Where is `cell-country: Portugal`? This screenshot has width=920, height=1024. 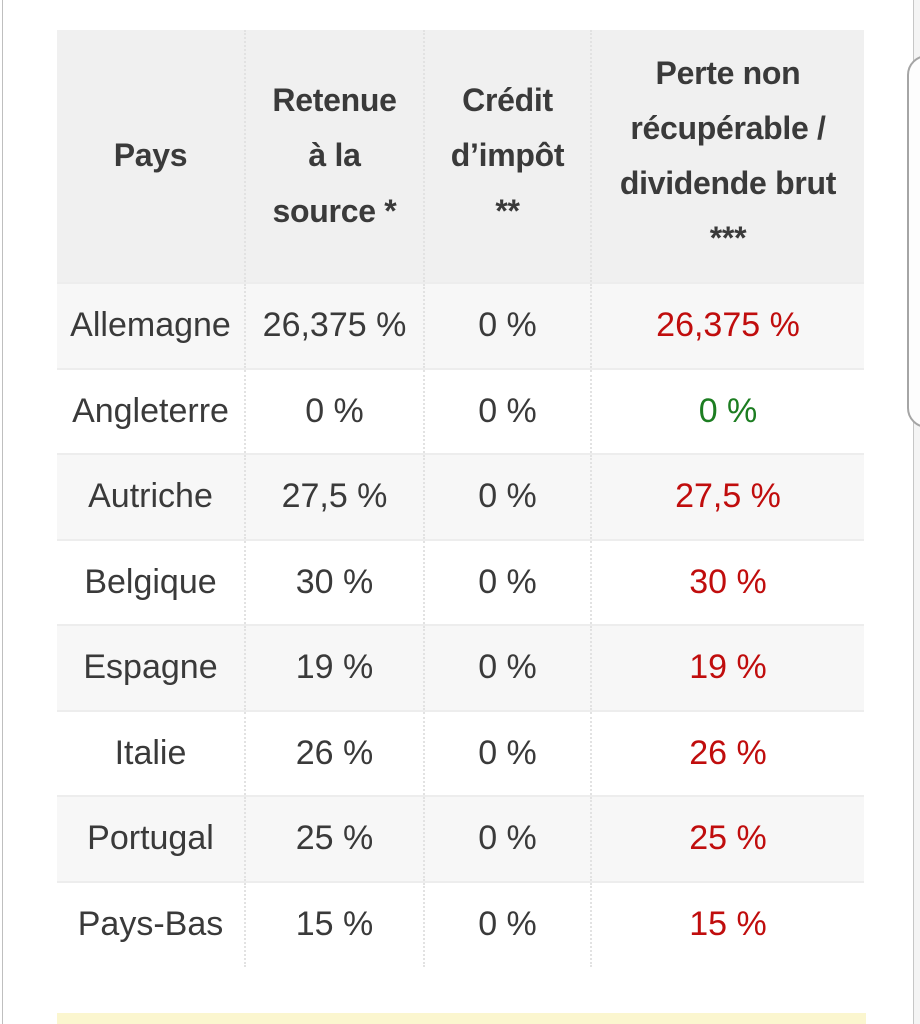 cell-country: Portugal is located at coordinates (151, 839).